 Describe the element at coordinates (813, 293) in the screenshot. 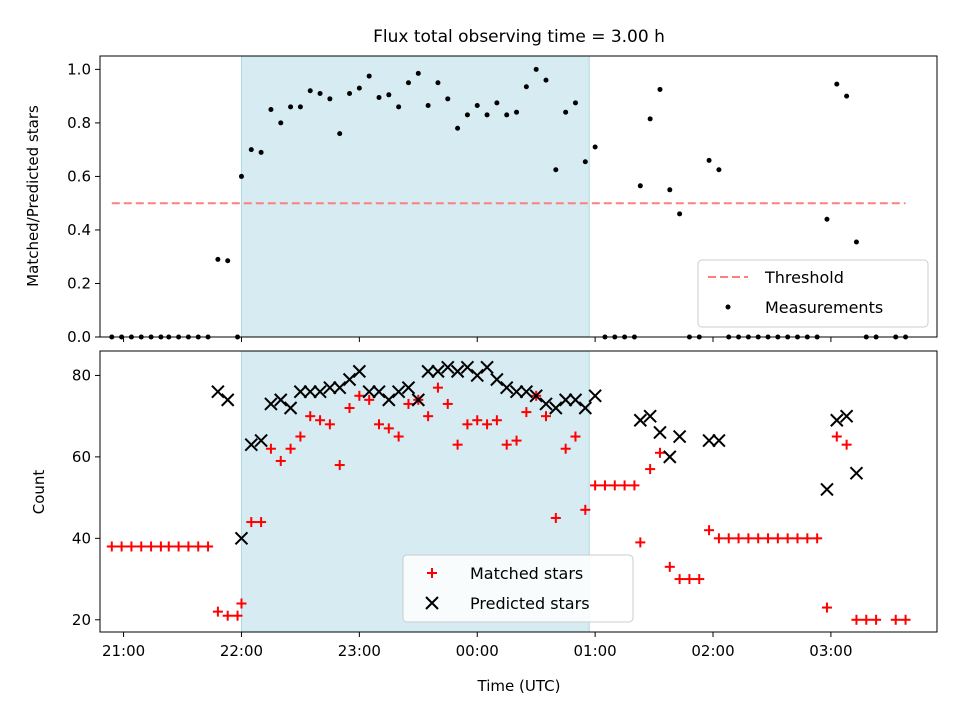

I see `ratio-legend-box` at that location.